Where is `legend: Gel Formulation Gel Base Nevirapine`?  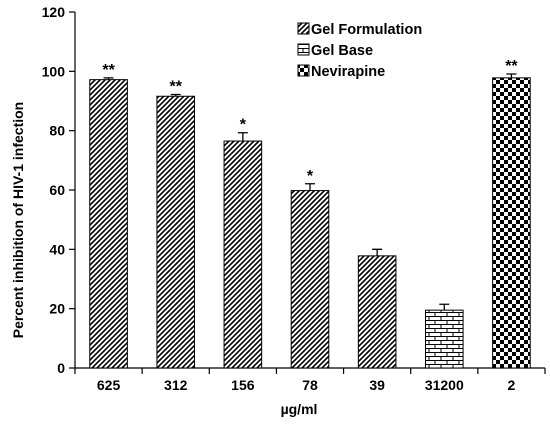
legend: Gel Formulation Gel Base Nevirapine is located at coordinates (359, 51).